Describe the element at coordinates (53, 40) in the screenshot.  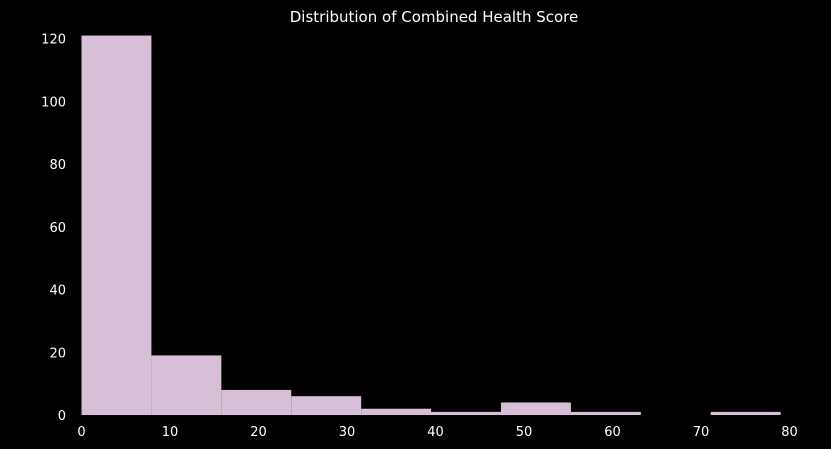
I see `y-tick-label: 120` at that location.